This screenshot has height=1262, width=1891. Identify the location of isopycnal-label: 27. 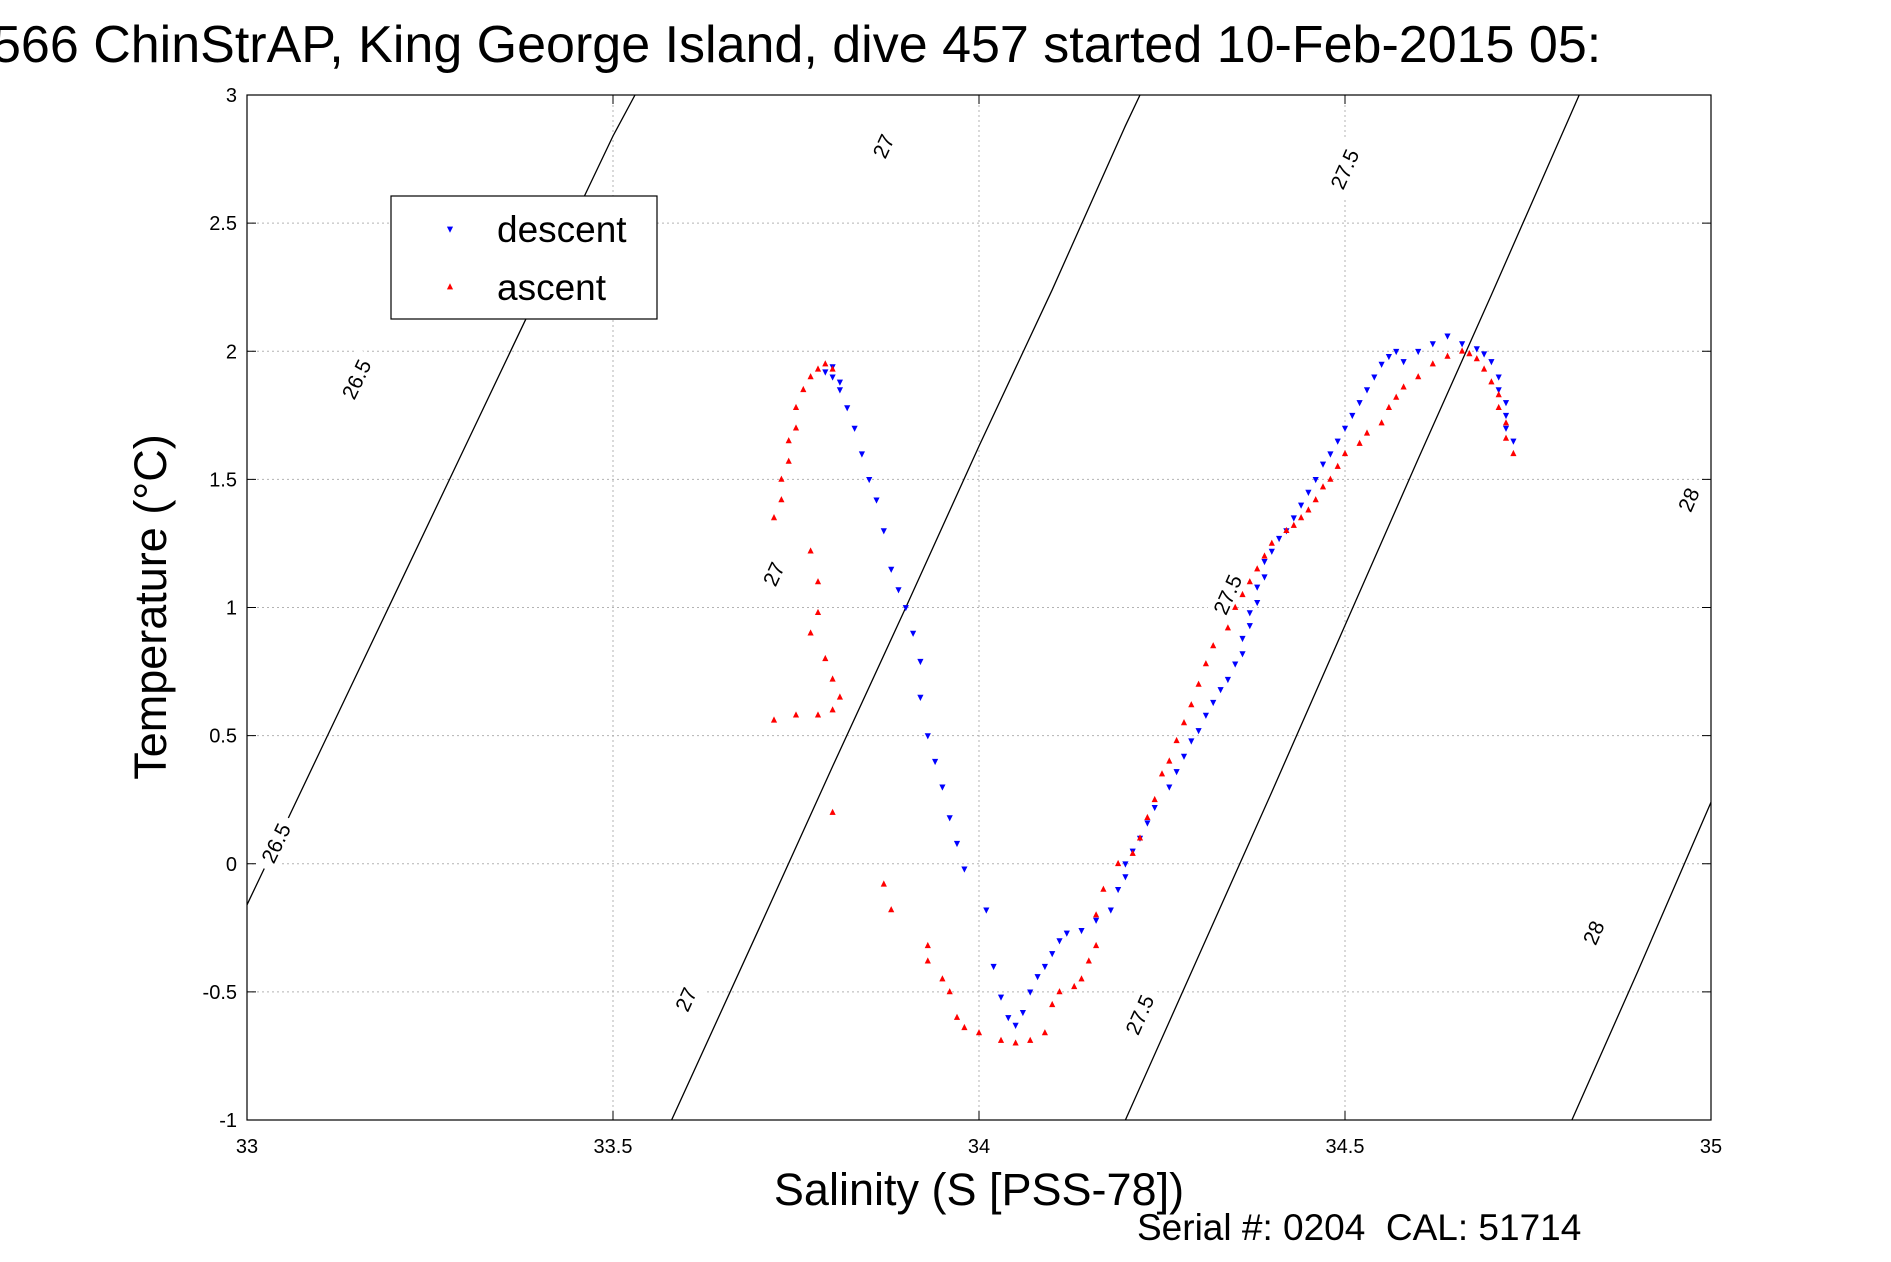
(774, 574).